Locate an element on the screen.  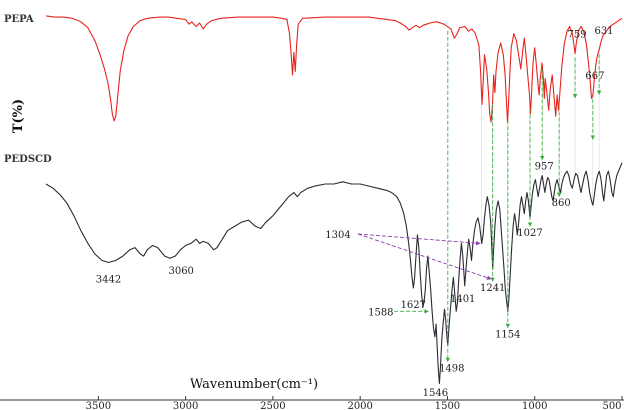
x-tick-label: 1500 is located at coordinates (447, 405).